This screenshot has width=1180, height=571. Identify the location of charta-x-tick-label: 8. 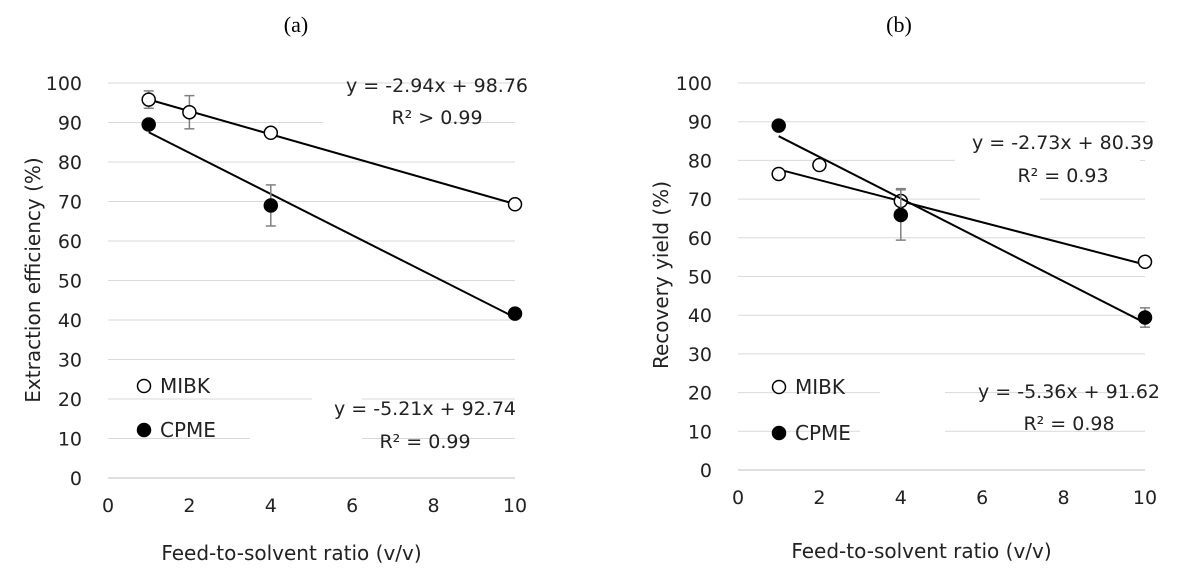
(434, 506).